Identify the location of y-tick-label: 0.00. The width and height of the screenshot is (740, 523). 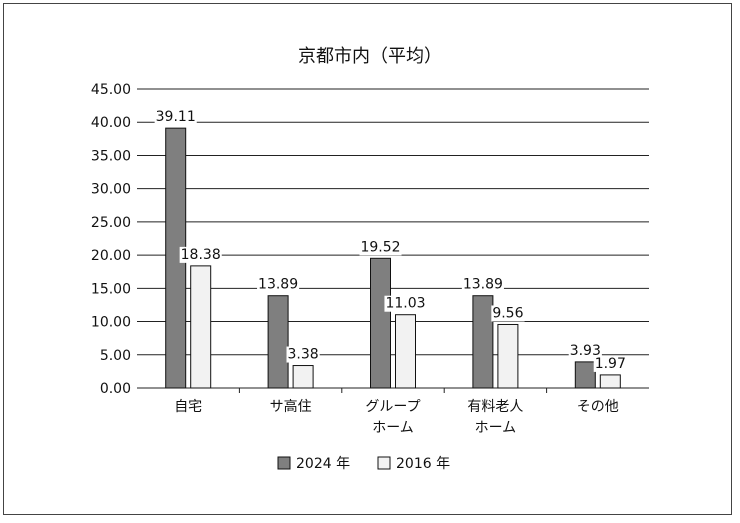
(115, 389).